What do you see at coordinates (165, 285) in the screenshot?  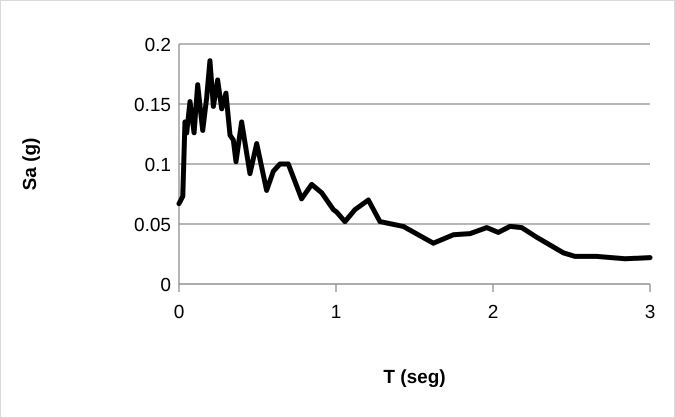 I see `y-tick-label: 0` at bounding box center [165, 285].